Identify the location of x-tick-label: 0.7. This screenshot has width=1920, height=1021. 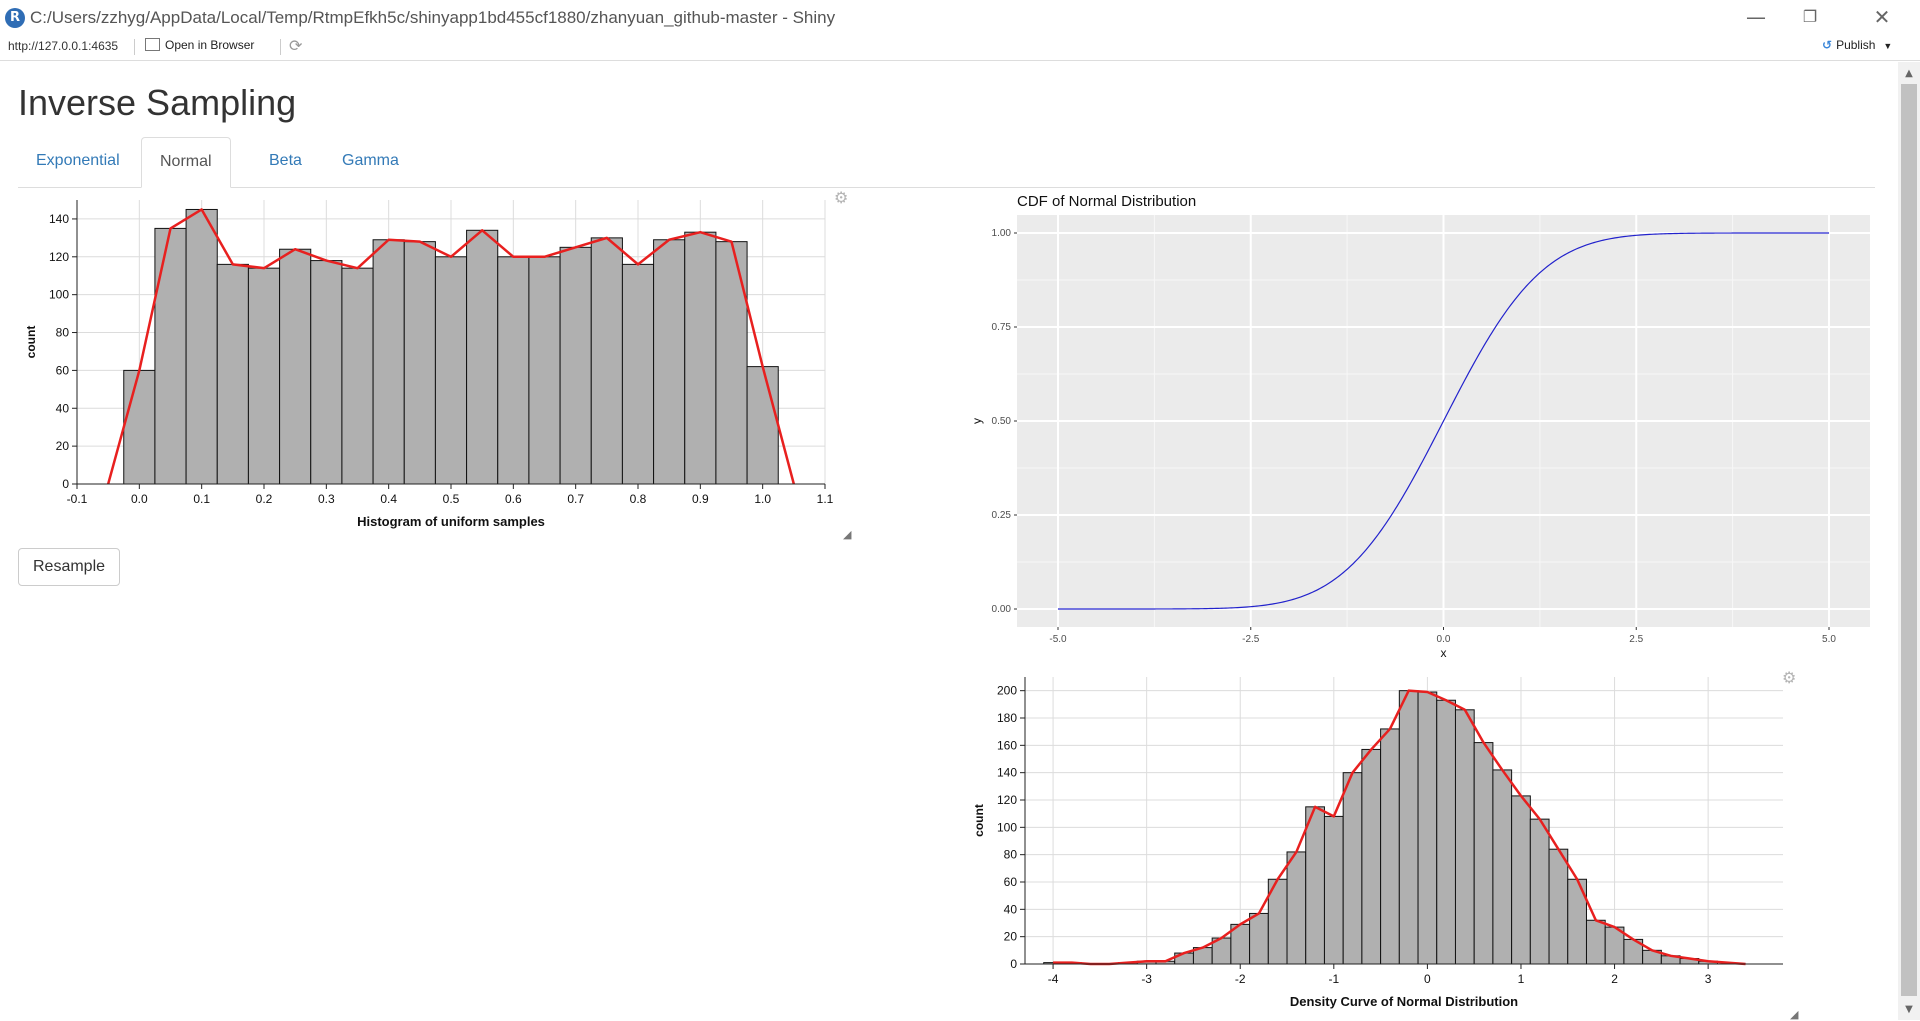
(575, 499).